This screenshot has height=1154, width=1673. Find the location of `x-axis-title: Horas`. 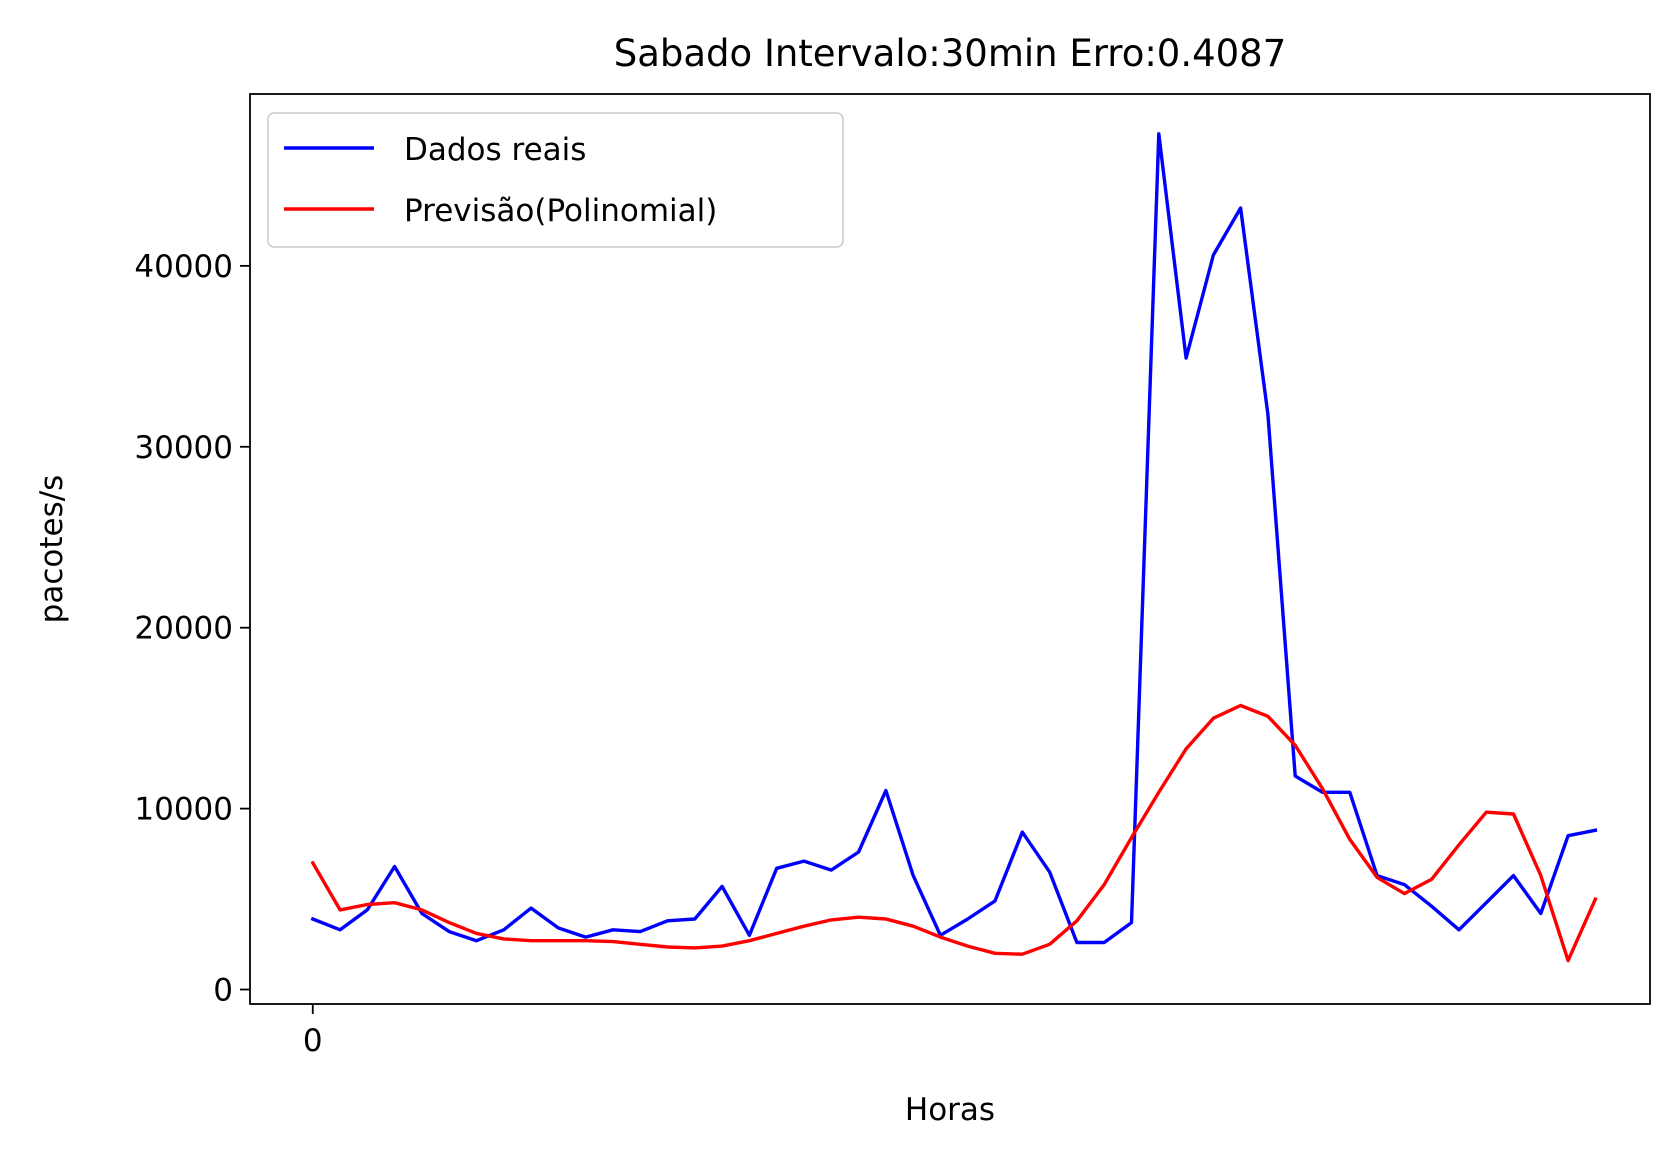

x-axis-title: Horas is located at coordinates (950, 1110).